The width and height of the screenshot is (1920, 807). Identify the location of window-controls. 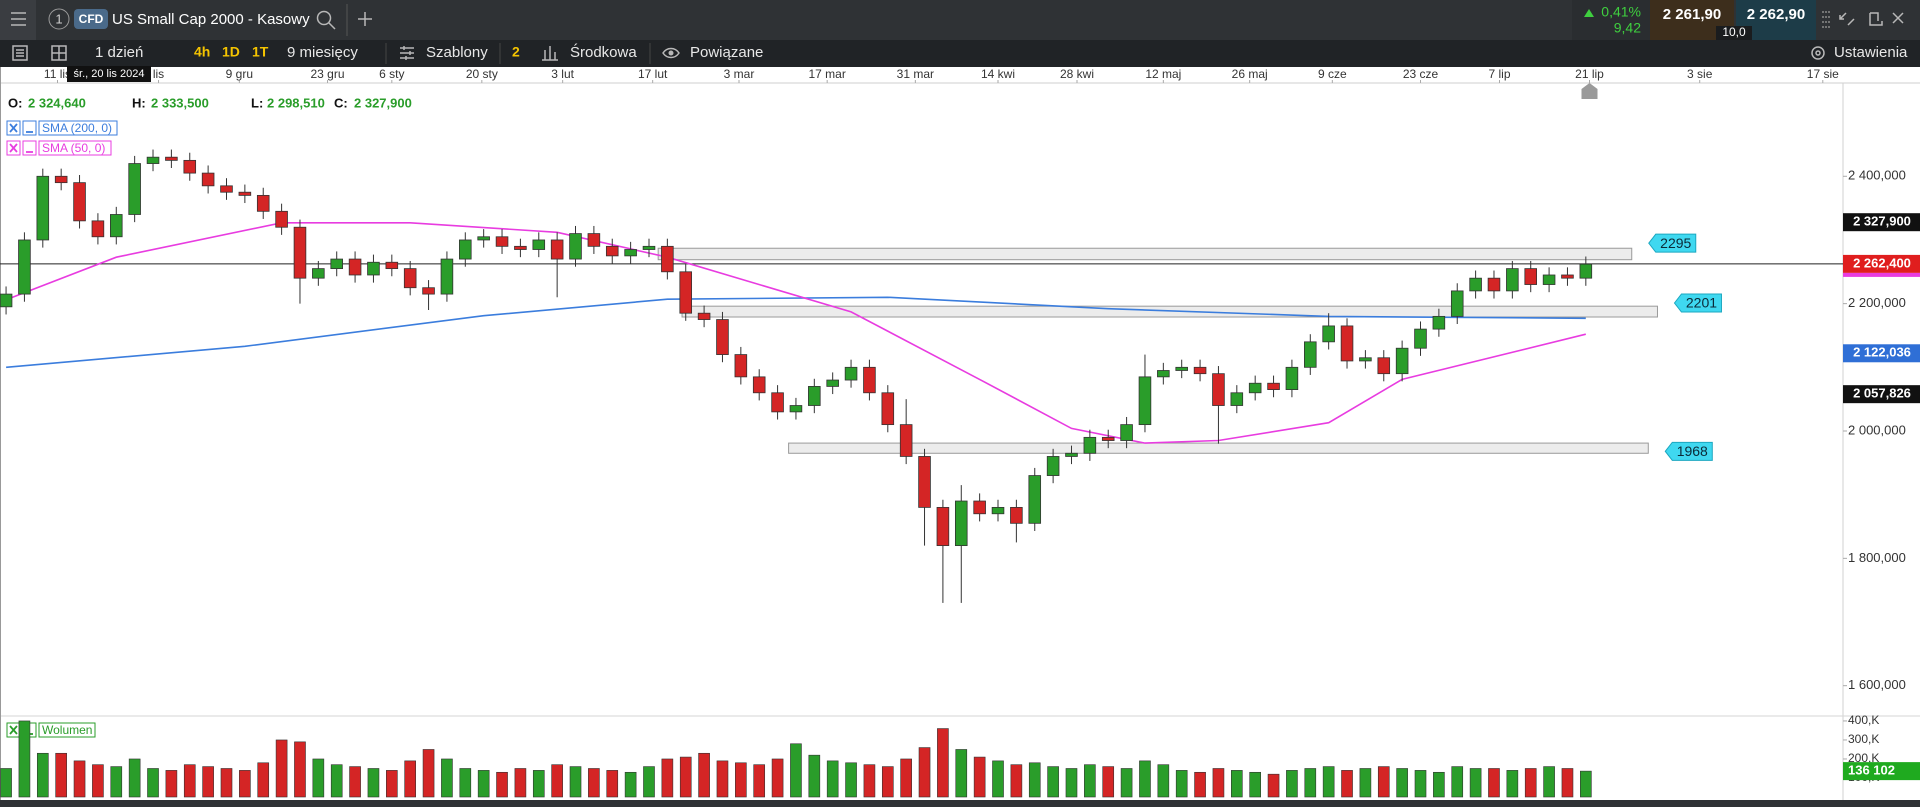
(1863, 19).